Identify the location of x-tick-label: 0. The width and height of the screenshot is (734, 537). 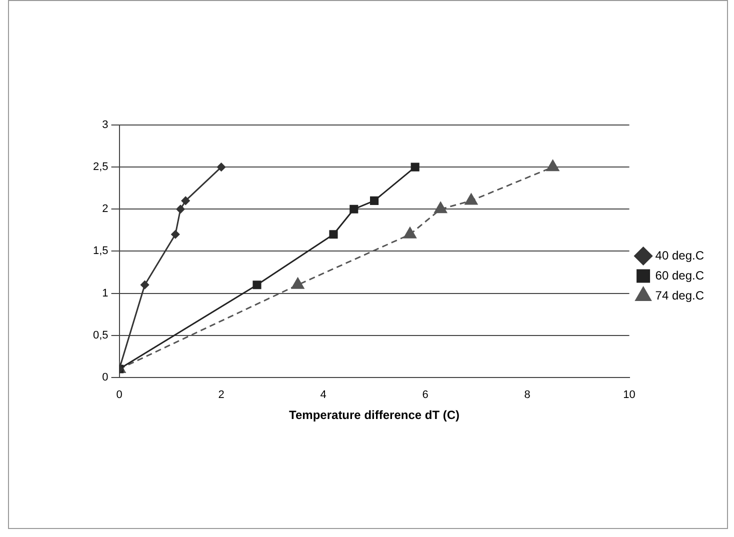
(119, 395).